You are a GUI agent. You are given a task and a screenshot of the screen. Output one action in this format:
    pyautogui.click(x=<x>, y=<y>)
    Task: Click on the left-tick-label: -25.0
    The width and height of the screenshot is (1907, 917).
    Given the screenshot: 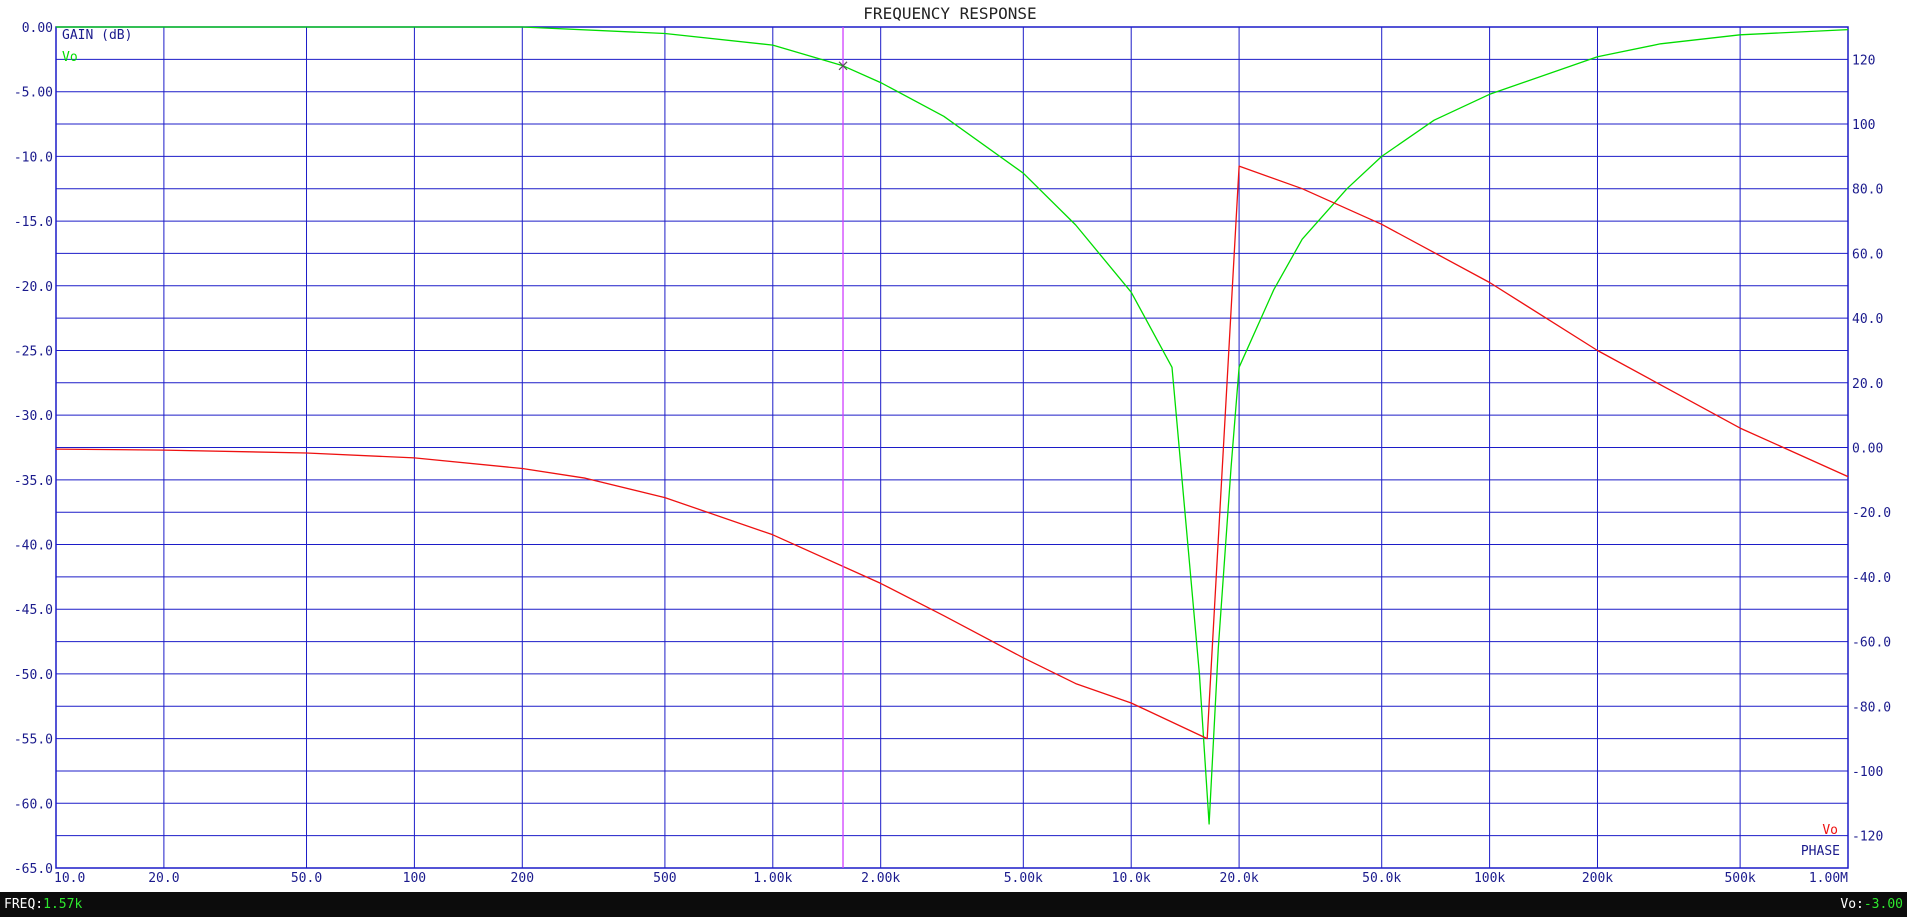 What is the action you would take?
    pyautogui.click(x=33, y=351)
    